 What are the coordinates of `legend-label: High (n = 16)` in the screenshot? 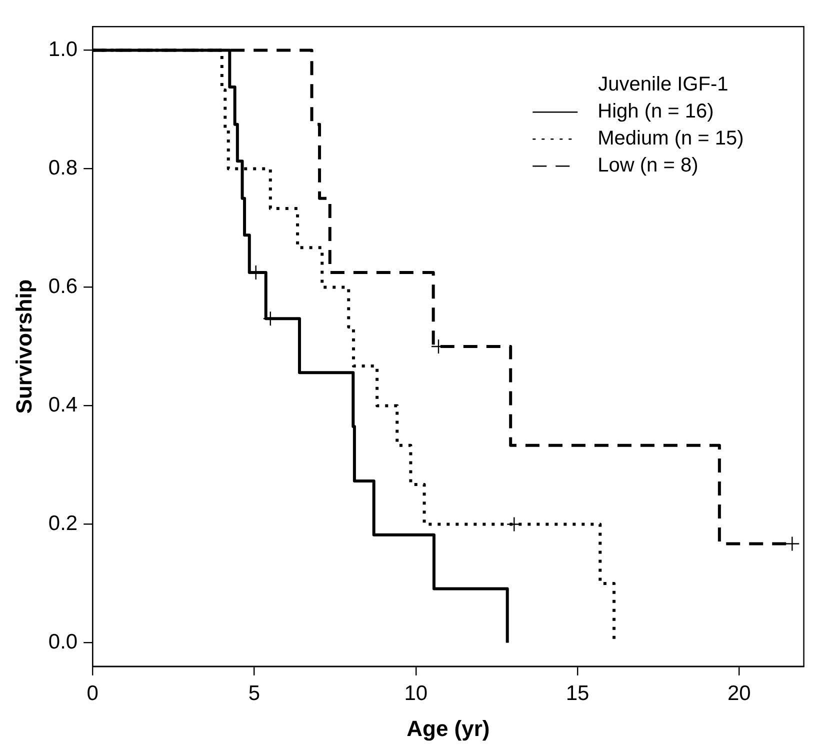 It's located at (656, 111).